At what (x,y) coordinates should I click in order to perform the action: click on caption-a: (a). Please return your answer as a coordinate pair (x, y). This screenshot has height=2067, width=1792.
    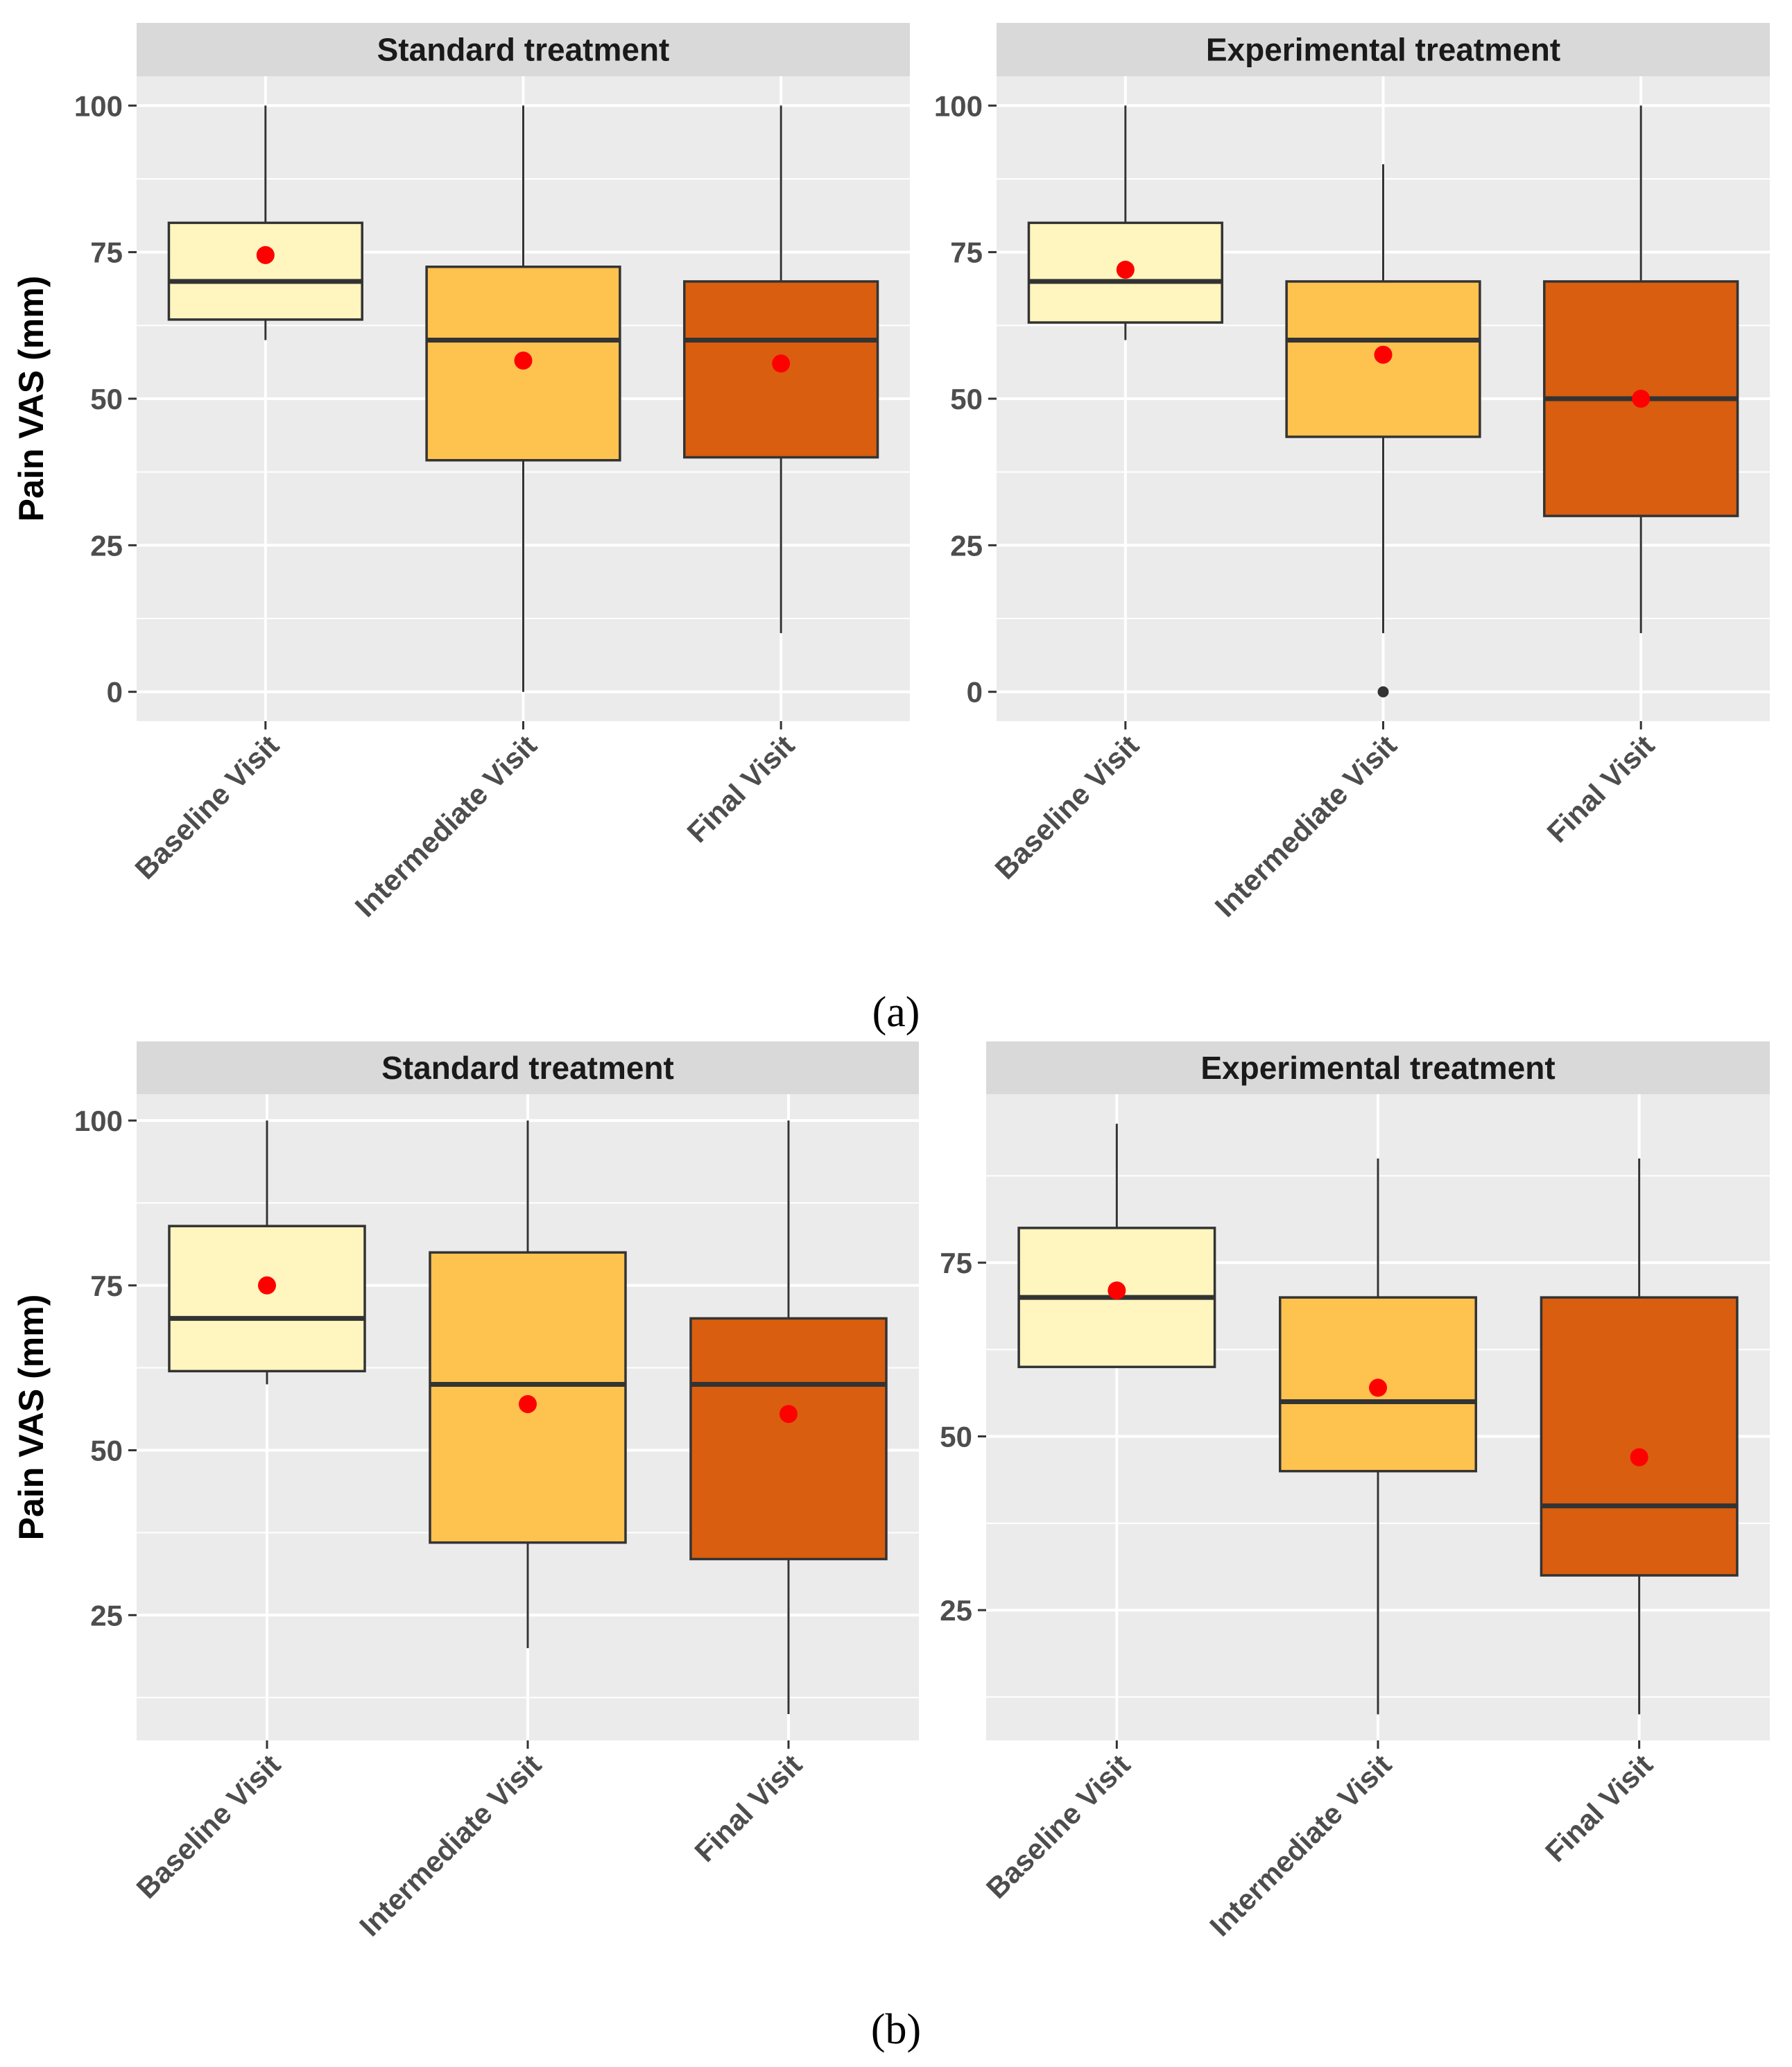
    Looking at the image, I should click on (896, 1013).